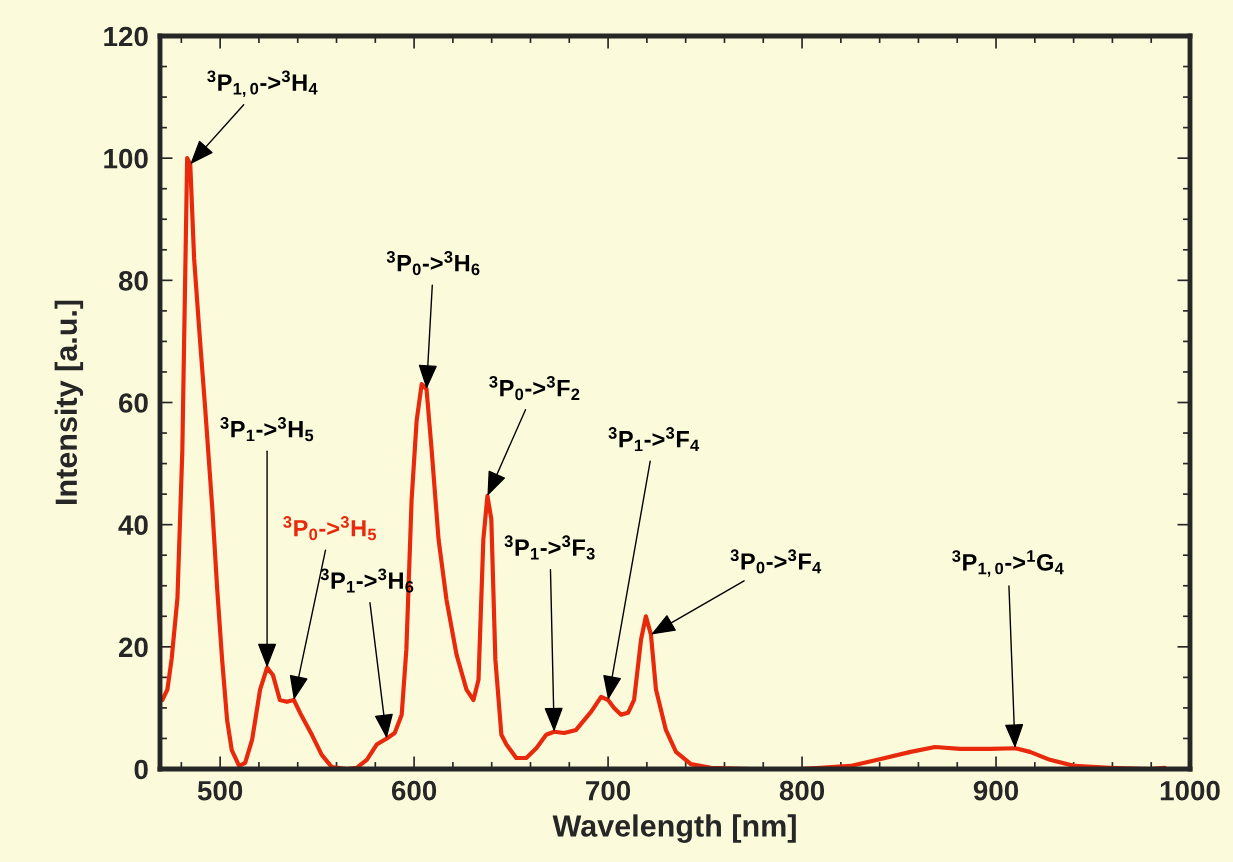  Describe the element at coordinates (802, 790) in the screenshot. I see `x-tick-label: 800` at that location.